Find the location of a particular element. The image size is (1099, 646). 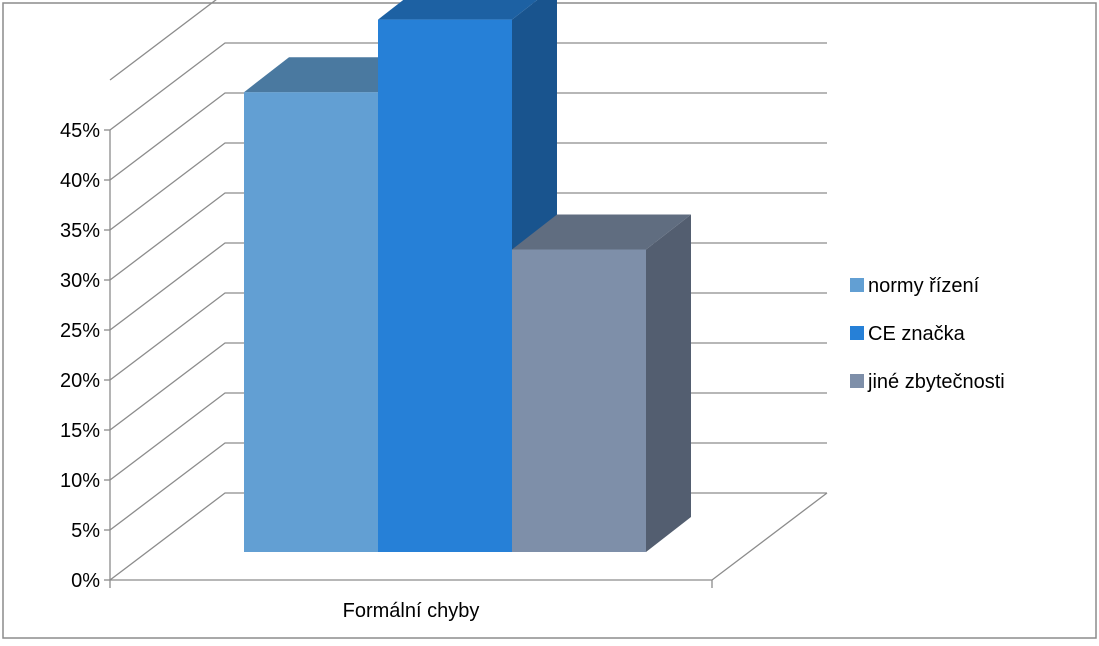

y-tick-label: 0% is located at coordinates (85, 581).